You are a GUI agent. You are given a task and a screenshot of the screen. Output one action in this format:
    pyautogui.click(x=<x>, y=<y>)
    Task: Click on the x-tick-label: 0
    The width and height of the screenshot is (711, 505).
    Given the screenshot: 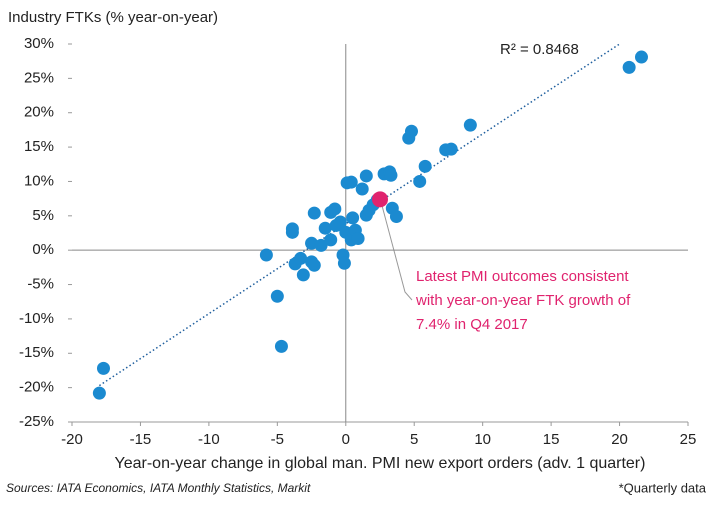 What is the action you would take?
    pyautogui.click(x=346, y=439)
    